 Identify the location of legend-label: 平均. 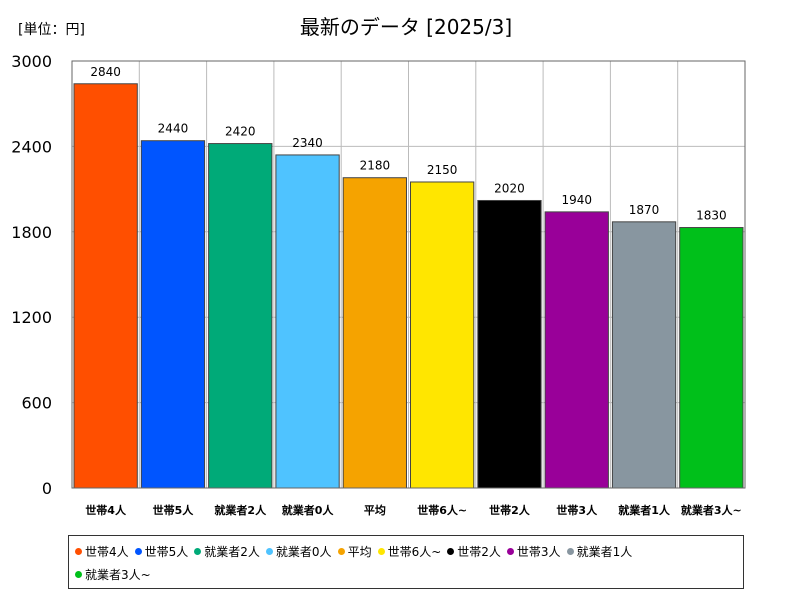
(359, 551).